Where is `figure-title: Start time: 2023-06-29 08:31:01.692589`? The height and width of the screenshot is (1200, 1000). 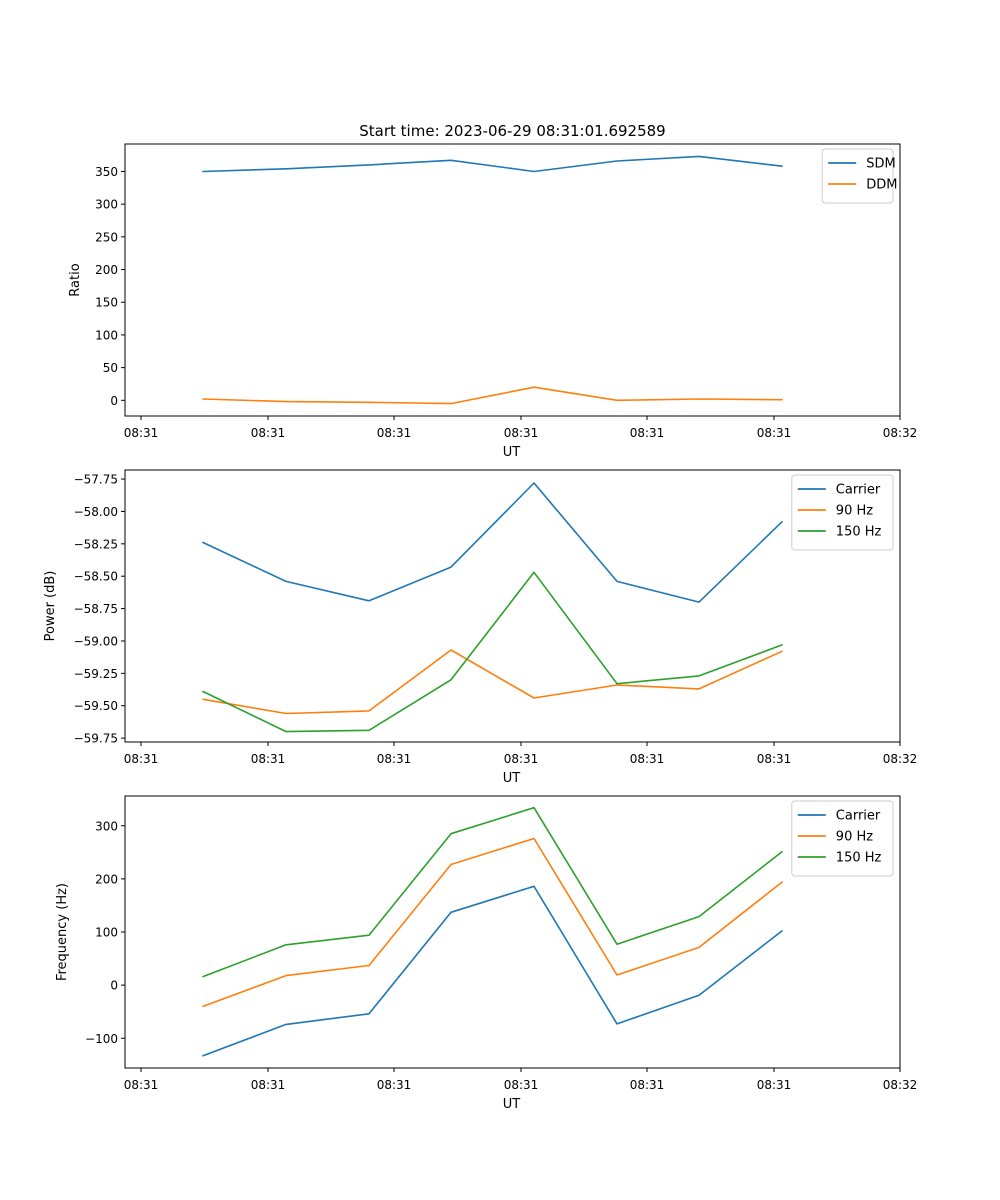
figure-title: Start time: 2023-06-29 08:31:01.692589 is located at coordinates (512, 131).